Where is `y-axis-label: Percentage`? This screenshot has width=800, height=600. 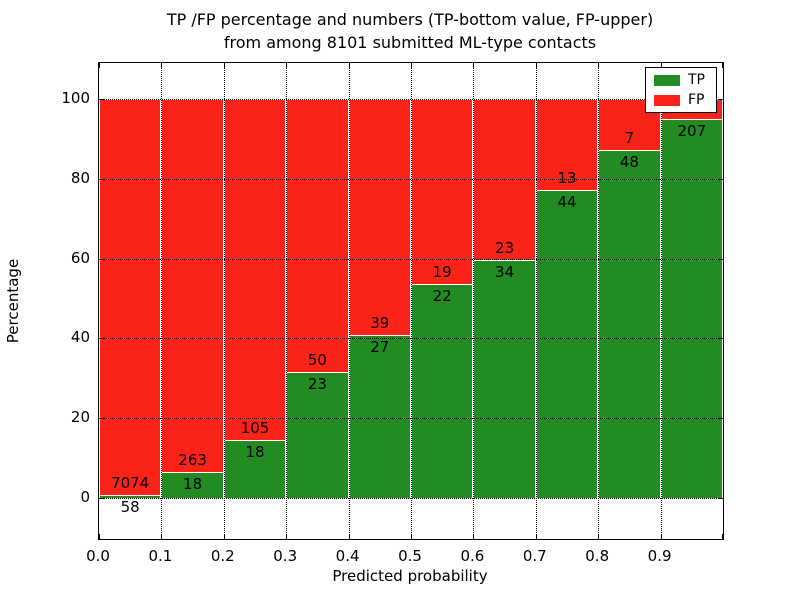
y-axis-label: Percentage is located at coordinates (13, 301).